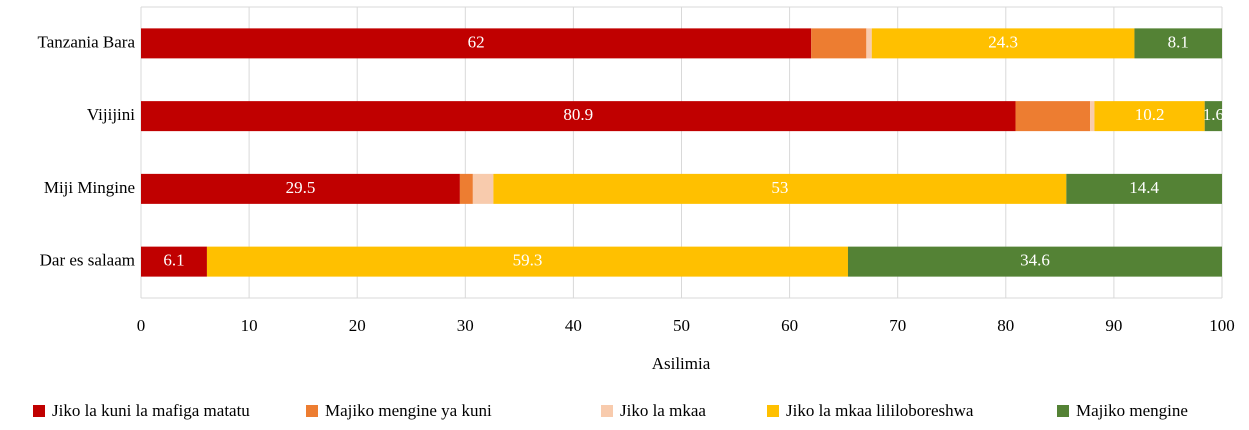 The image size is (1249, 430). I want to click on x-tick-label: 0, so click(141, 325).